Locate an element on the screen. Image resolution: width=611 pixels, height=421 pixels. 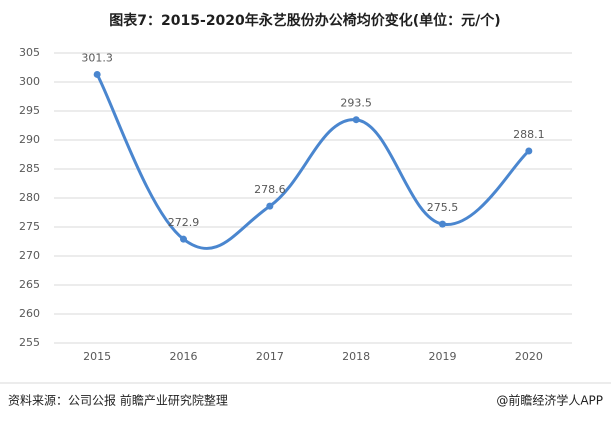
data-label: 272.9 is located at coordinates (184, 222).